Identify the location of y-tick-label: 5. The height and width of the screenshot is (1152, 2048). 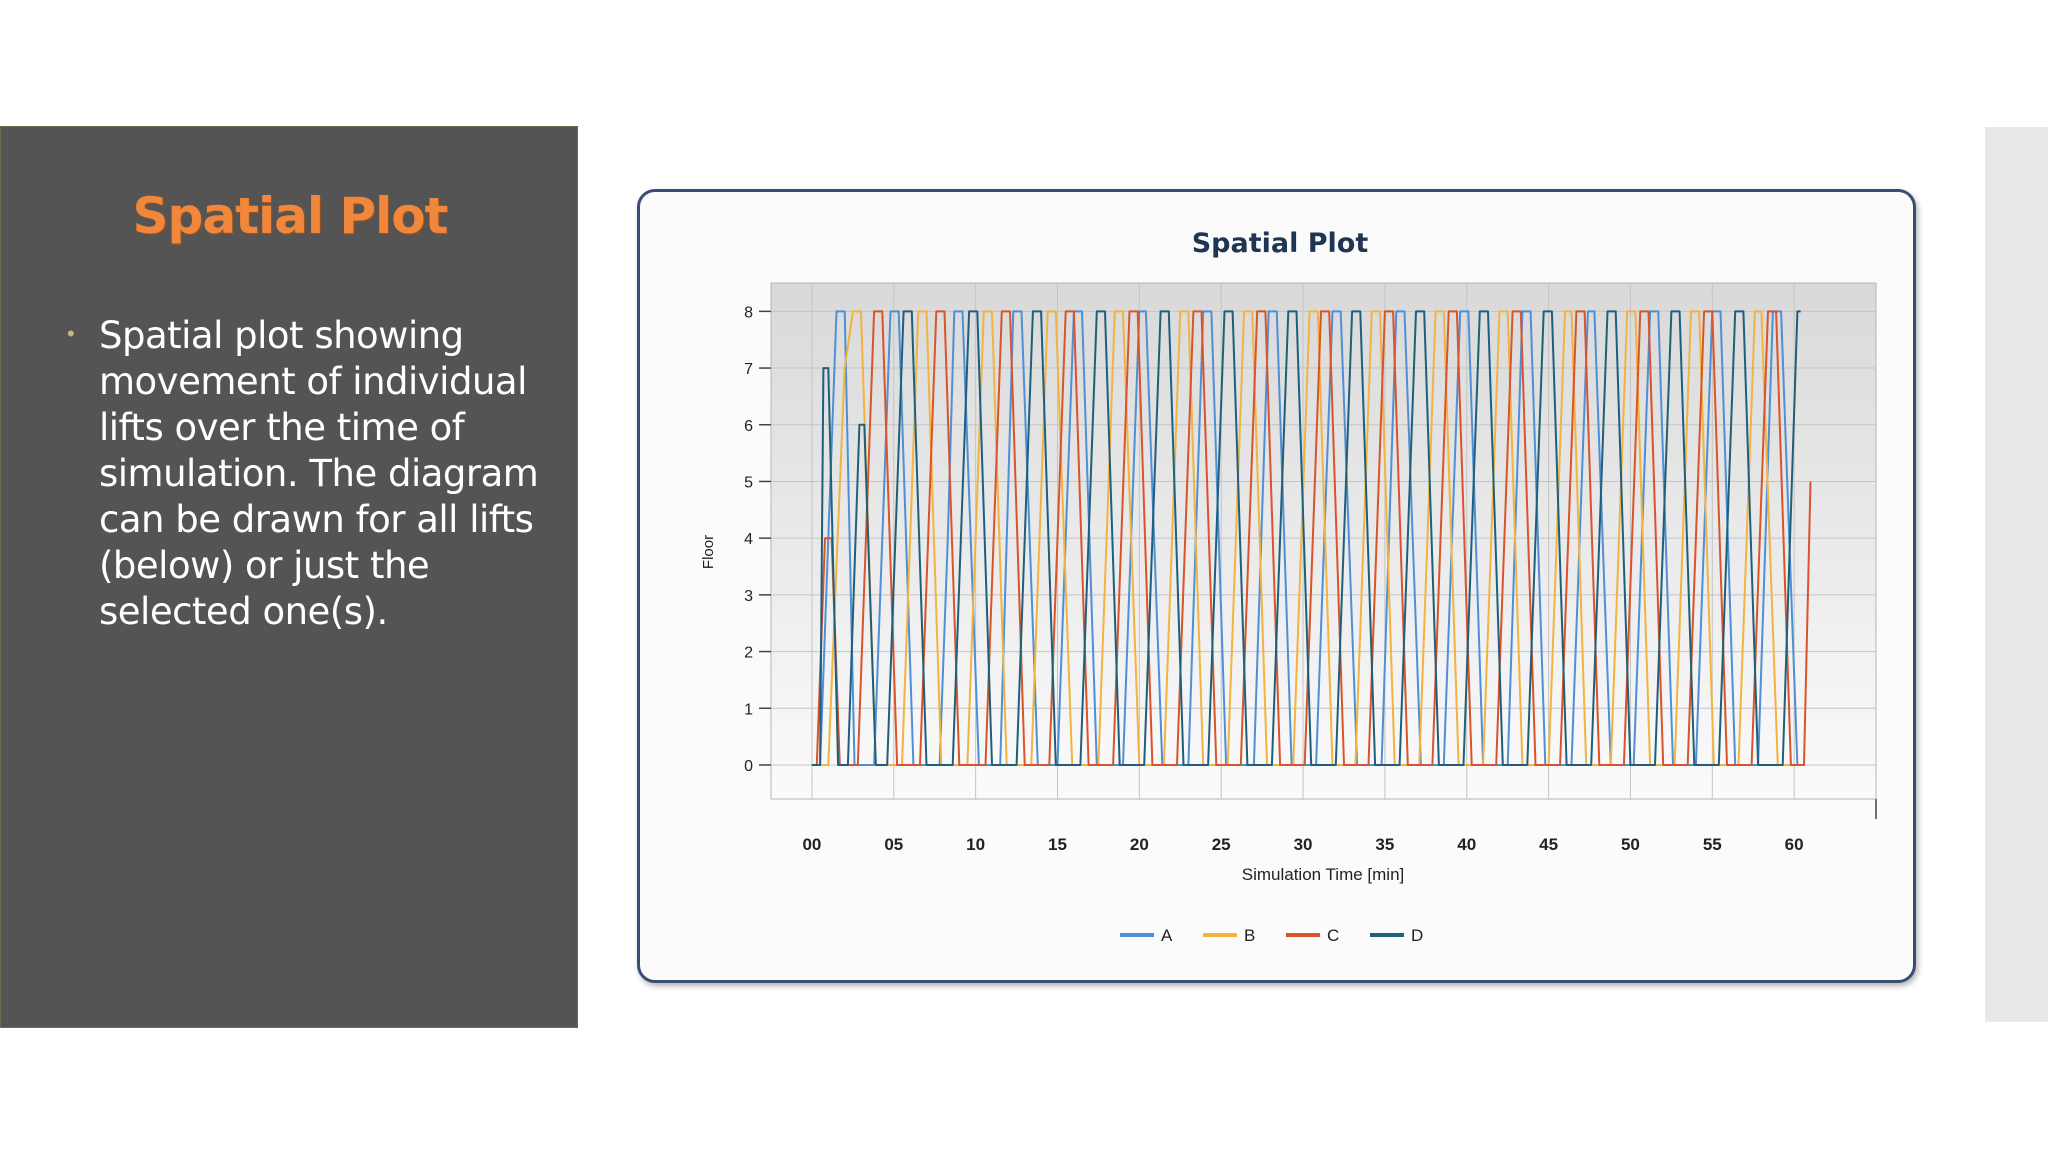
(748, 482).